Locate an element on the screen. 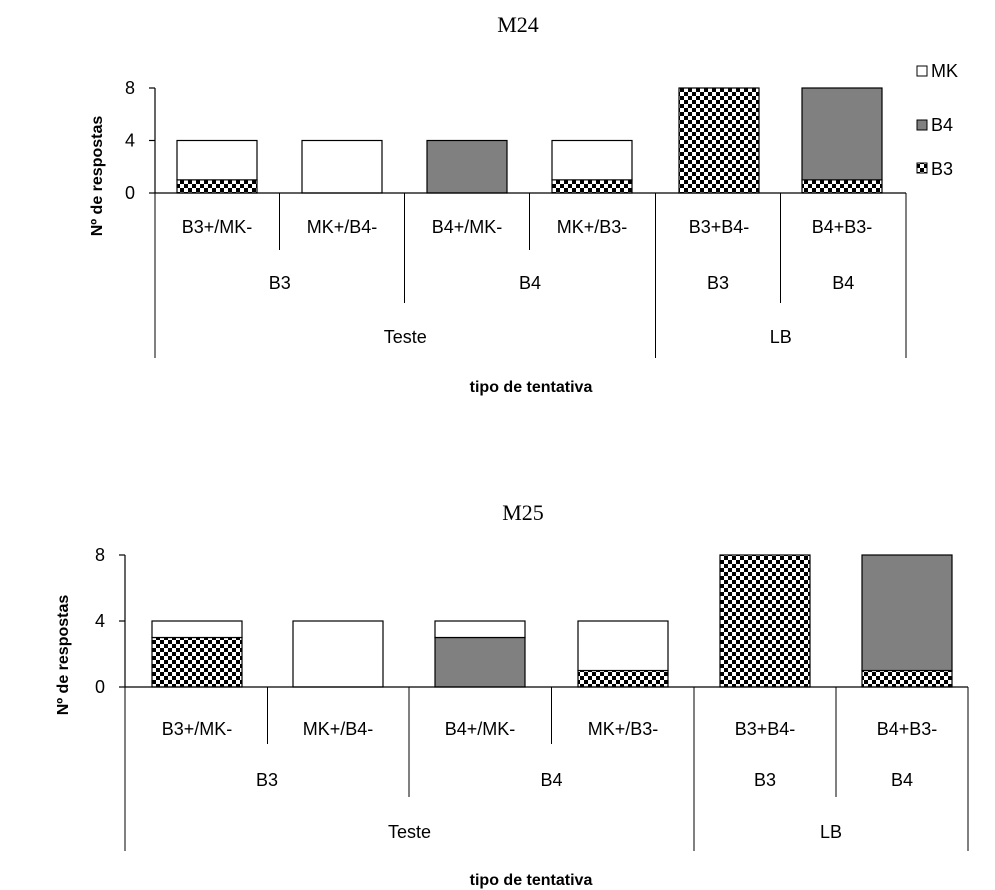 This screenshot has width=995, height=890. legend-swatch-b3 is located at coordinates (922, 168).